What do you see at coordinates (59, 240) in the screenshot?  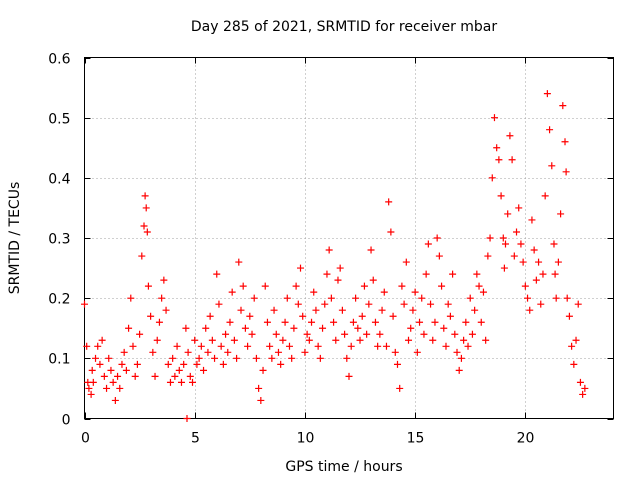 I see `y-tick-label: 0.3` at bounding box center [59, 240].